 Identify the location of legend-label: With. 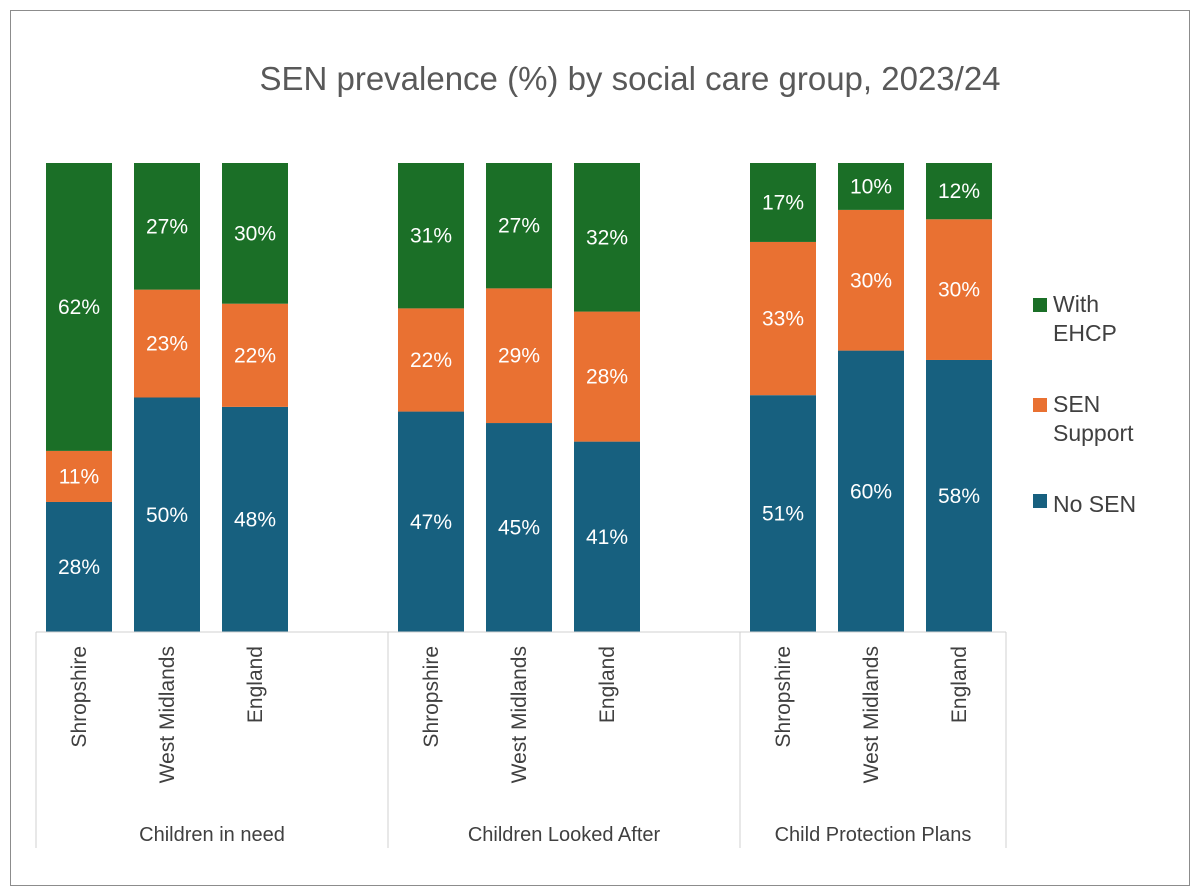
(1076, 304).